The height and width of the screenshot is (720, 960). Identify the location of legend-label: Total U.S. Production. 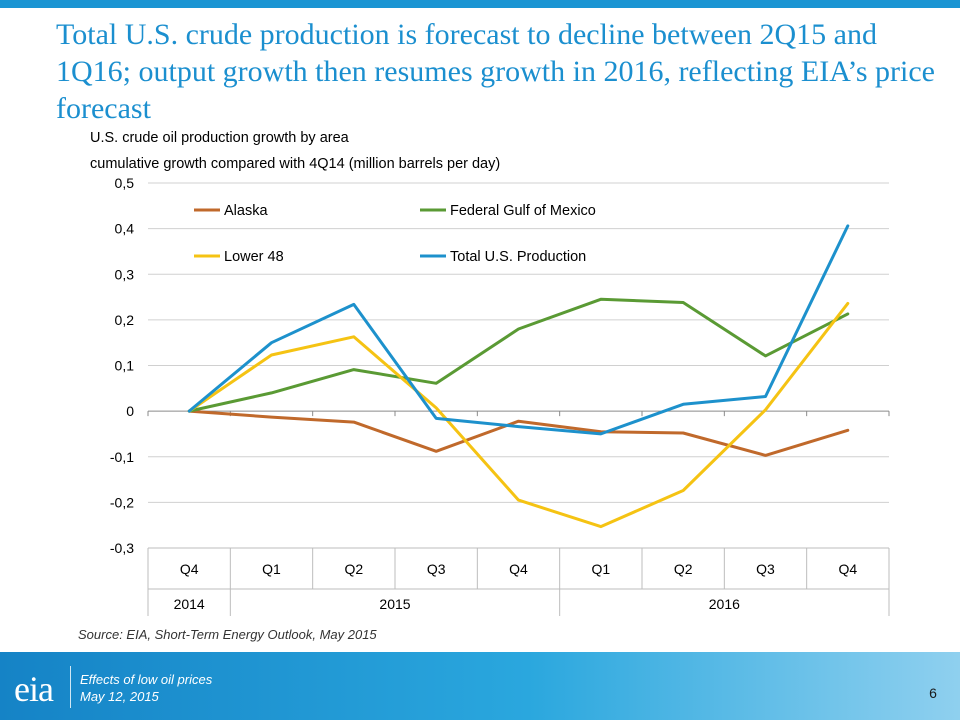
(518, 257).